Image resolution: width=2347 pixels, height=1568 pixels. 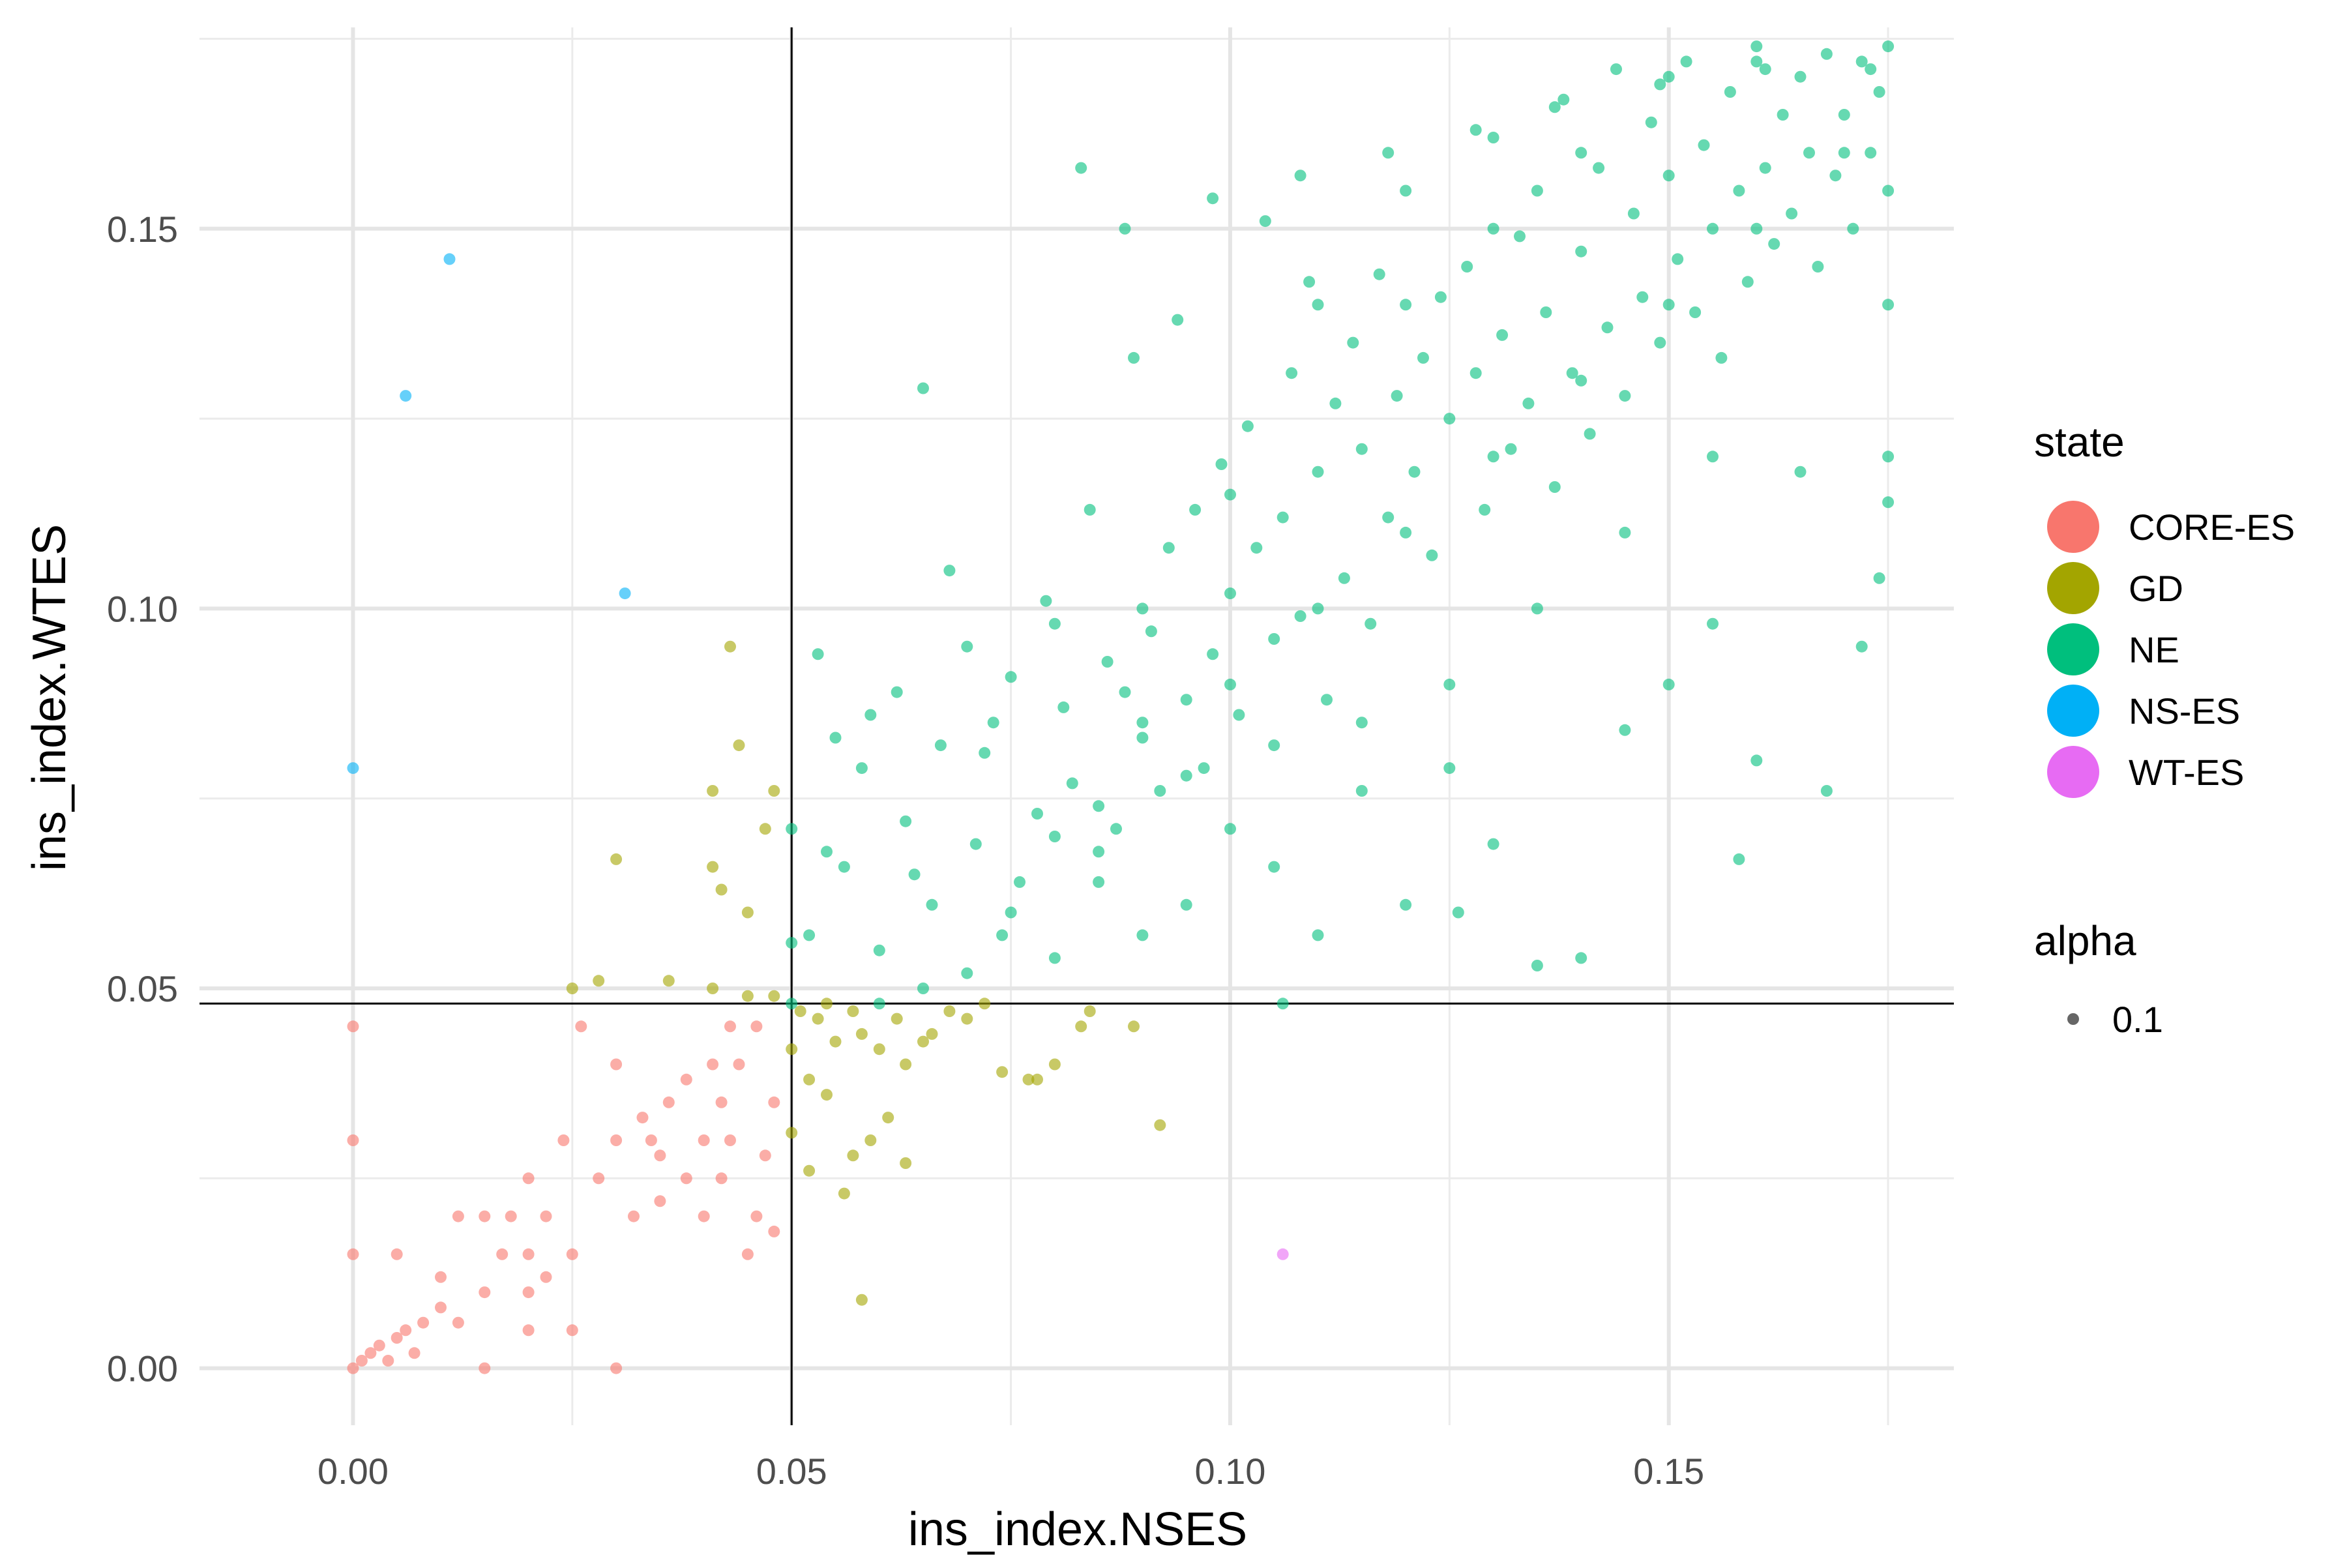 I want to click on series-wt-es, so click(x=1283, y=1254).